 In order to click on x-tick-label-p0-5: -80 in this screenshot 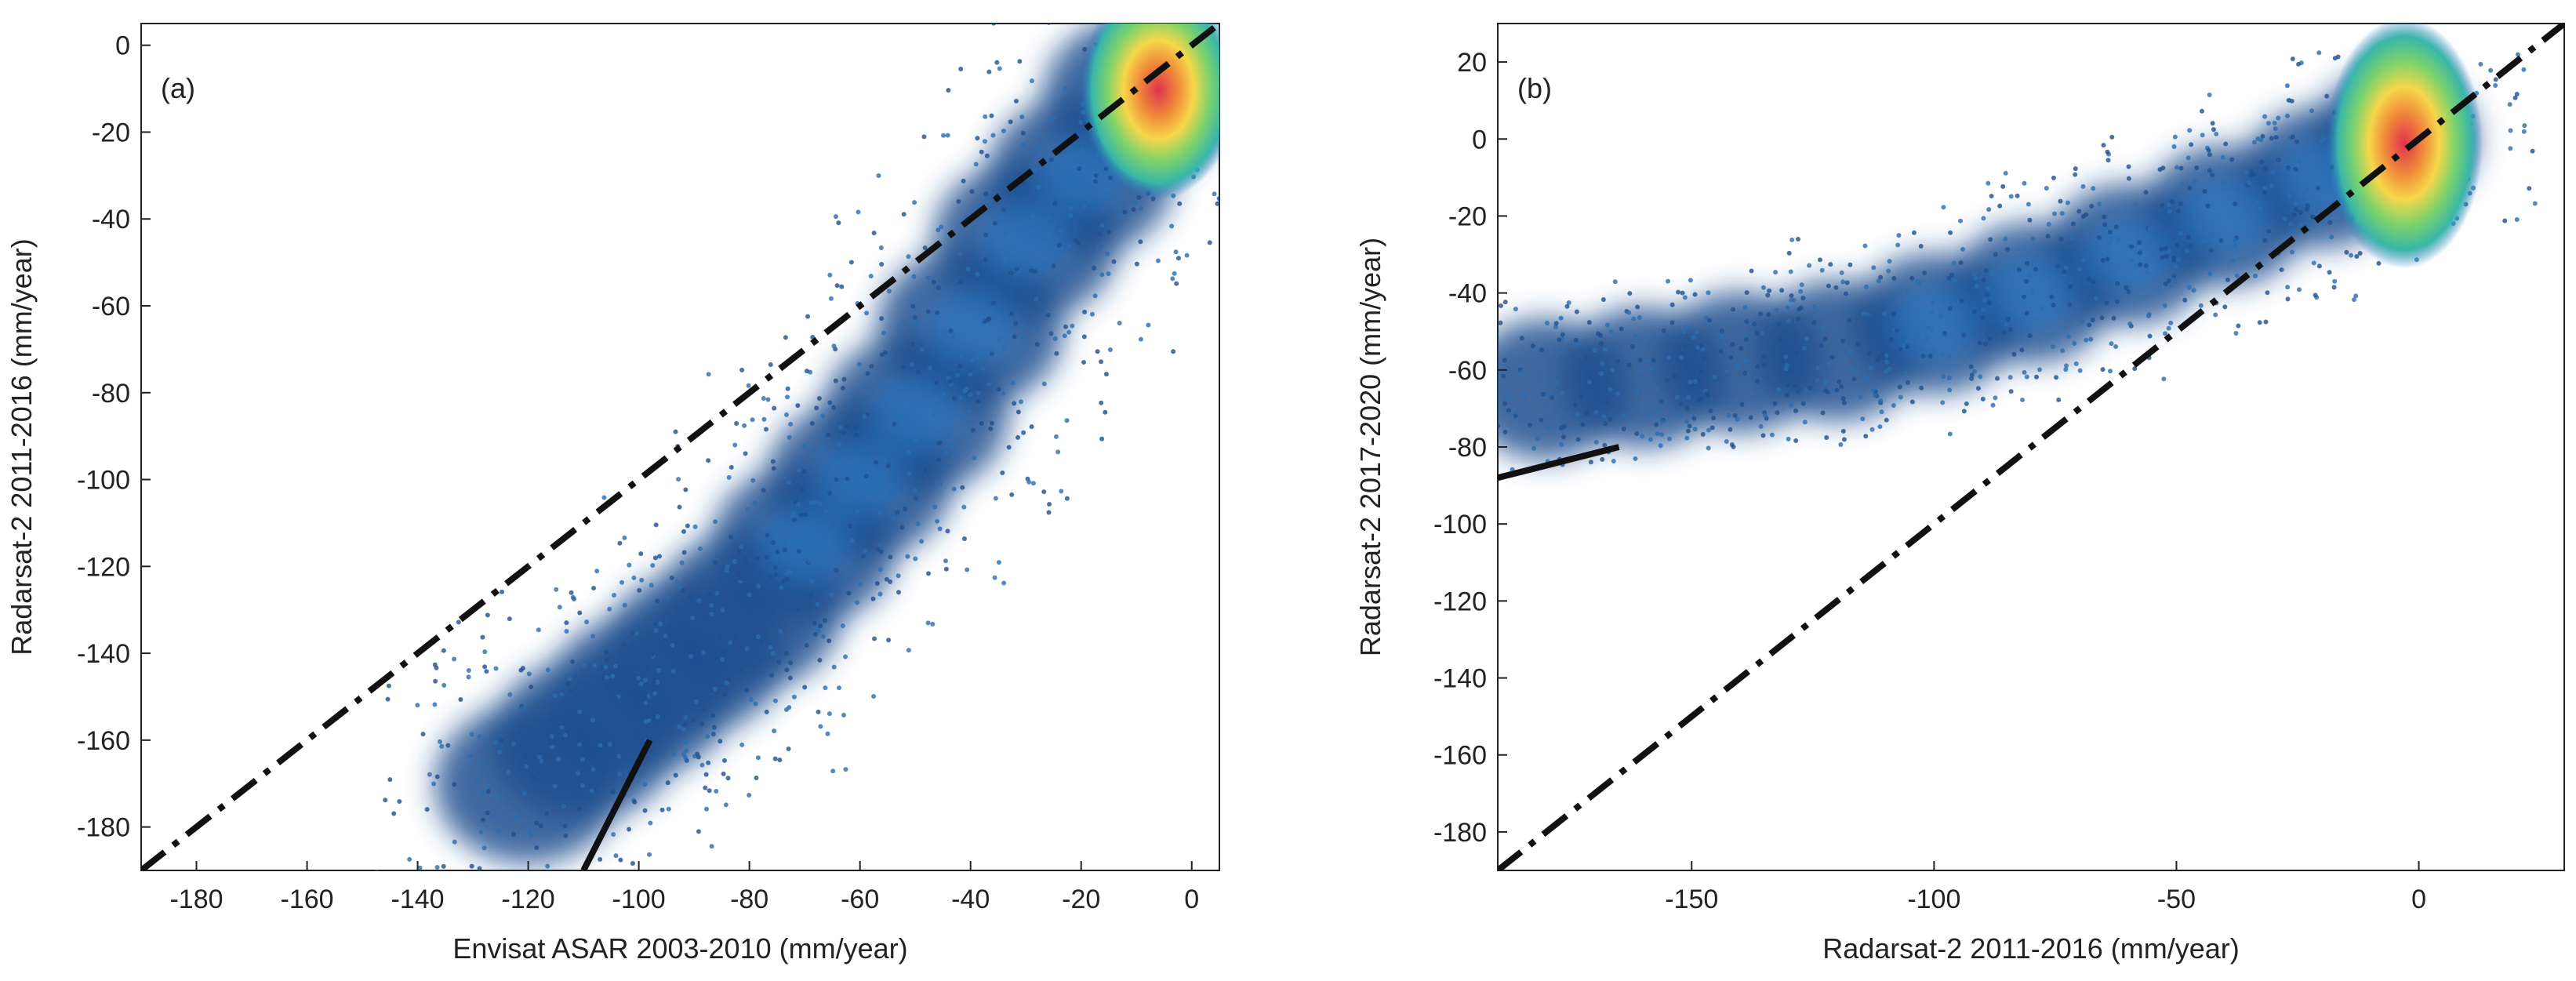, I will do `click(749, 899)`.